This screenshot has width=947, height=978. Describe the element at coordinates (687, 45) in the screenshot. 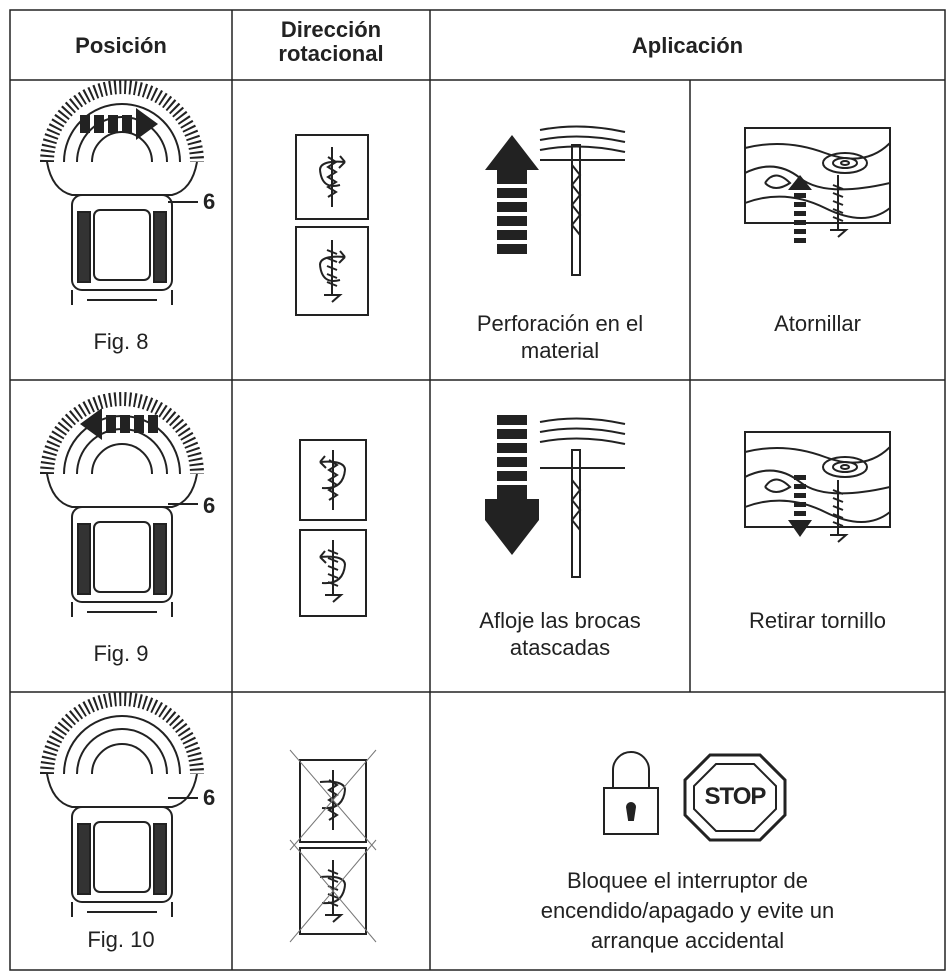

I see `header-cell: Aplicación` at that location.